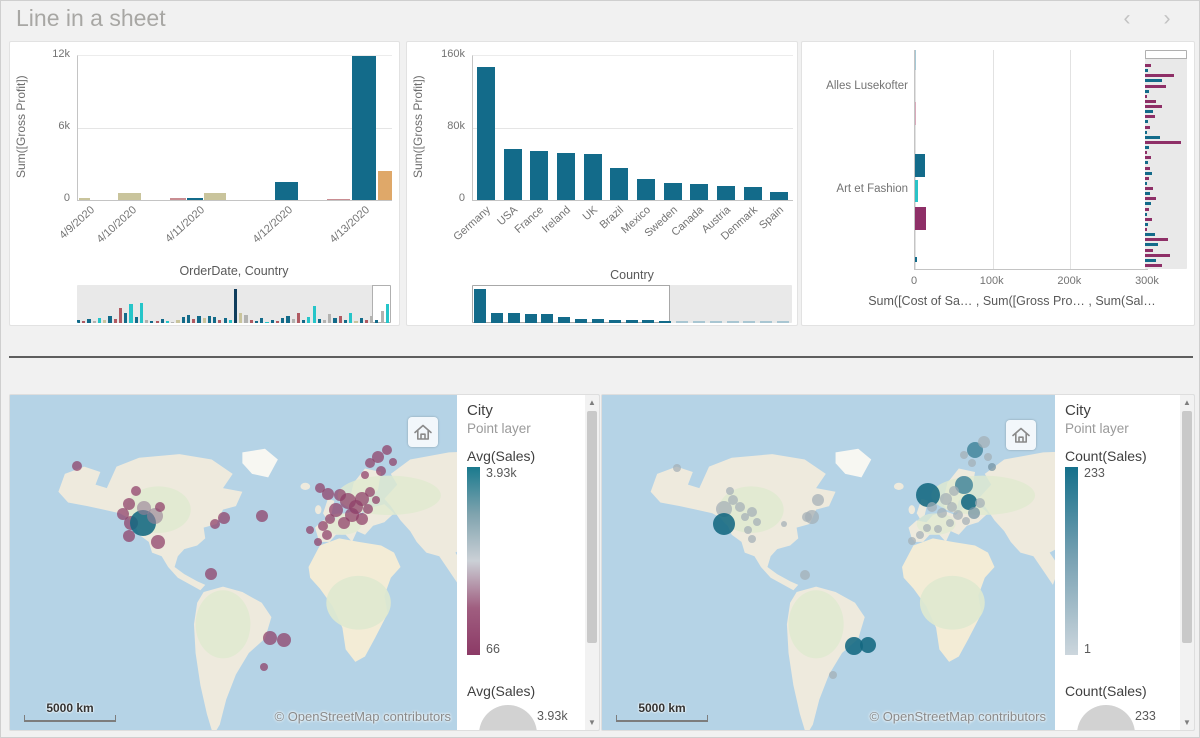 The height and width of the screenshot is (738, 1200). I want to click on bar-Spain, so click(779, 196).